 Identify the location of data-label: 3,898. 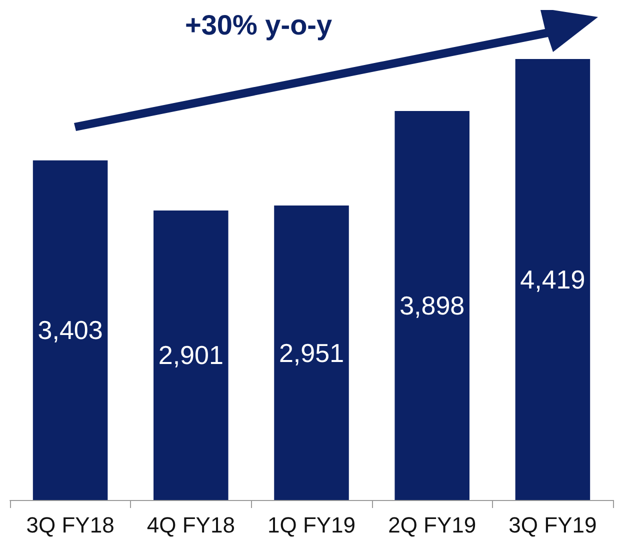
(432, 305).